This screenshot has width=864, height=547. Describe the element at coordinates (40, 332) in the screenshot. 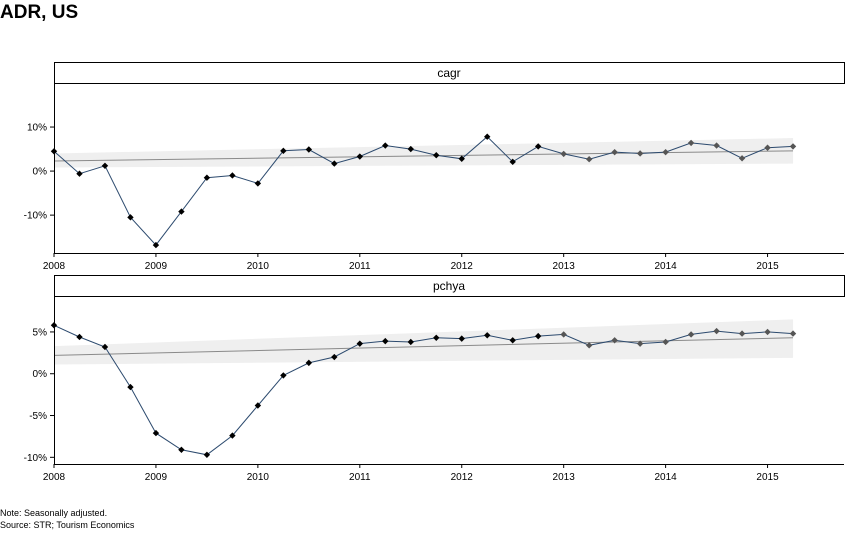

I see `y-tick-label: 5%` at that location.